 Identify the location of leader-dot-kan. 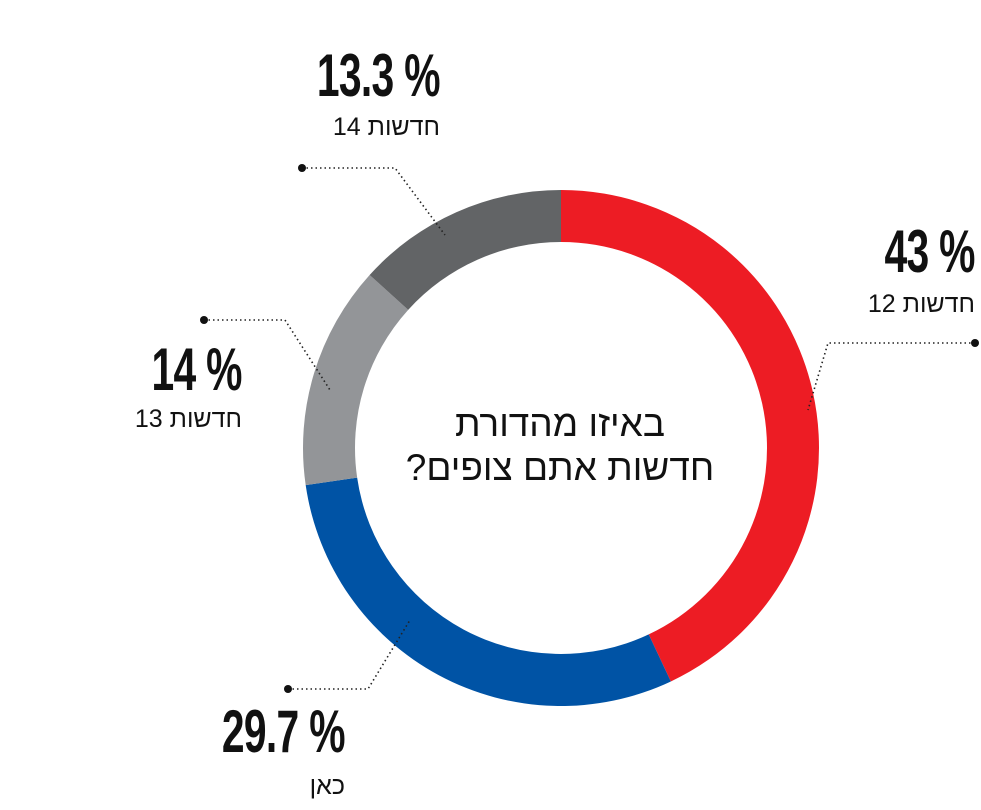
(288, 689).